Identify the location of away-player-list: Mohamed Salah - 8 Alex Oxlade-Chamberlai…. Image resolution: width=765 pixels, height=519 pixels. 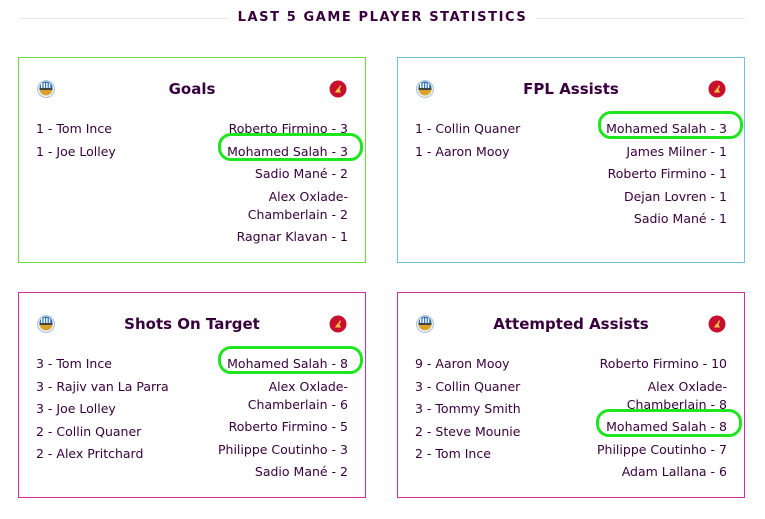
(283, 420).